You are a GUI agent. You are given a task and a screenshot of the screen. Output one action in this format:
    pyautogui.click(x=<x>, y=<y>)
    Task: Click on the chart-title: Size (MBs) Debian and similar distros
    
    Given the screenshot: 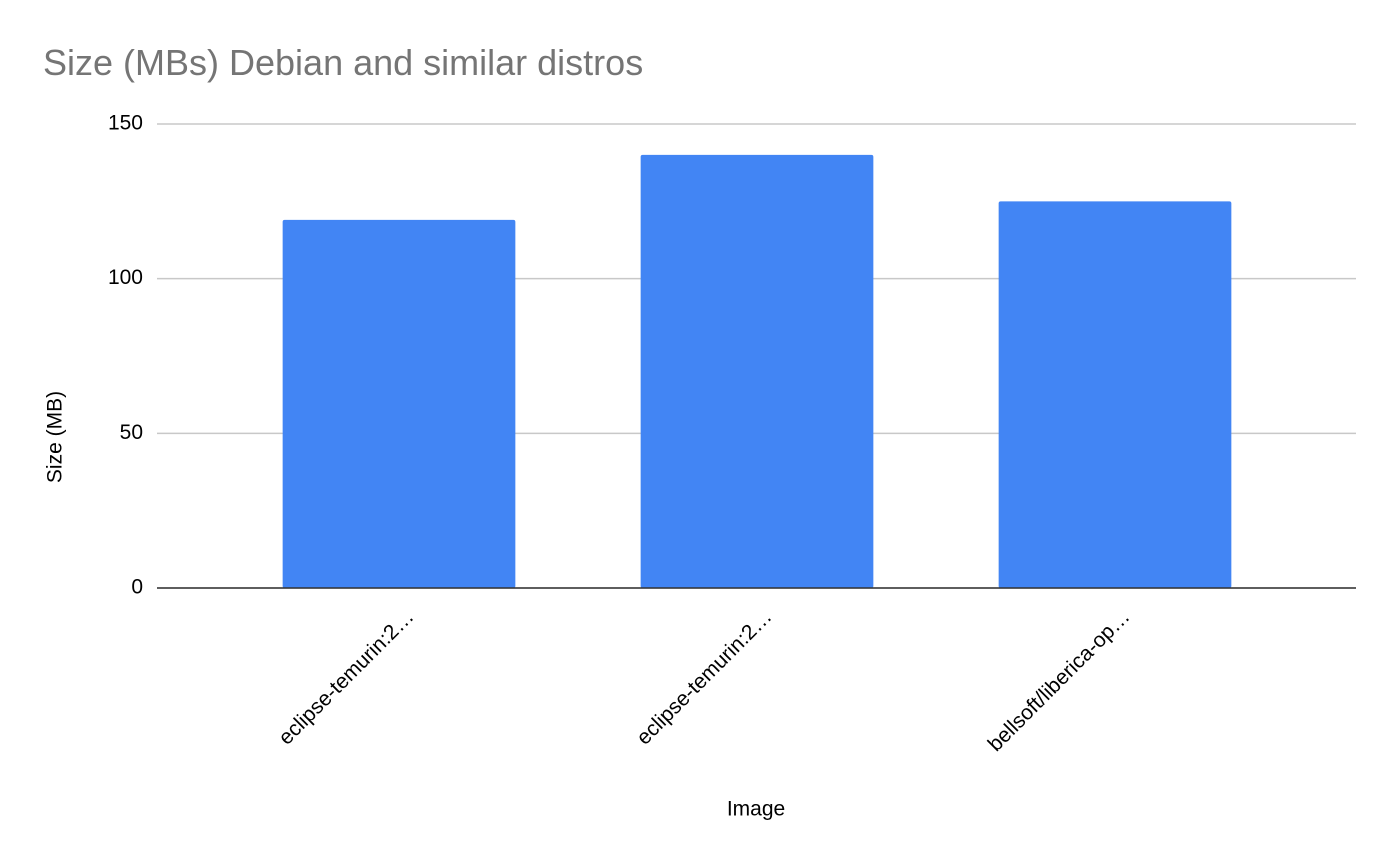 What is the action you would take?
    pyautogui.click(x=343, y=62)
    